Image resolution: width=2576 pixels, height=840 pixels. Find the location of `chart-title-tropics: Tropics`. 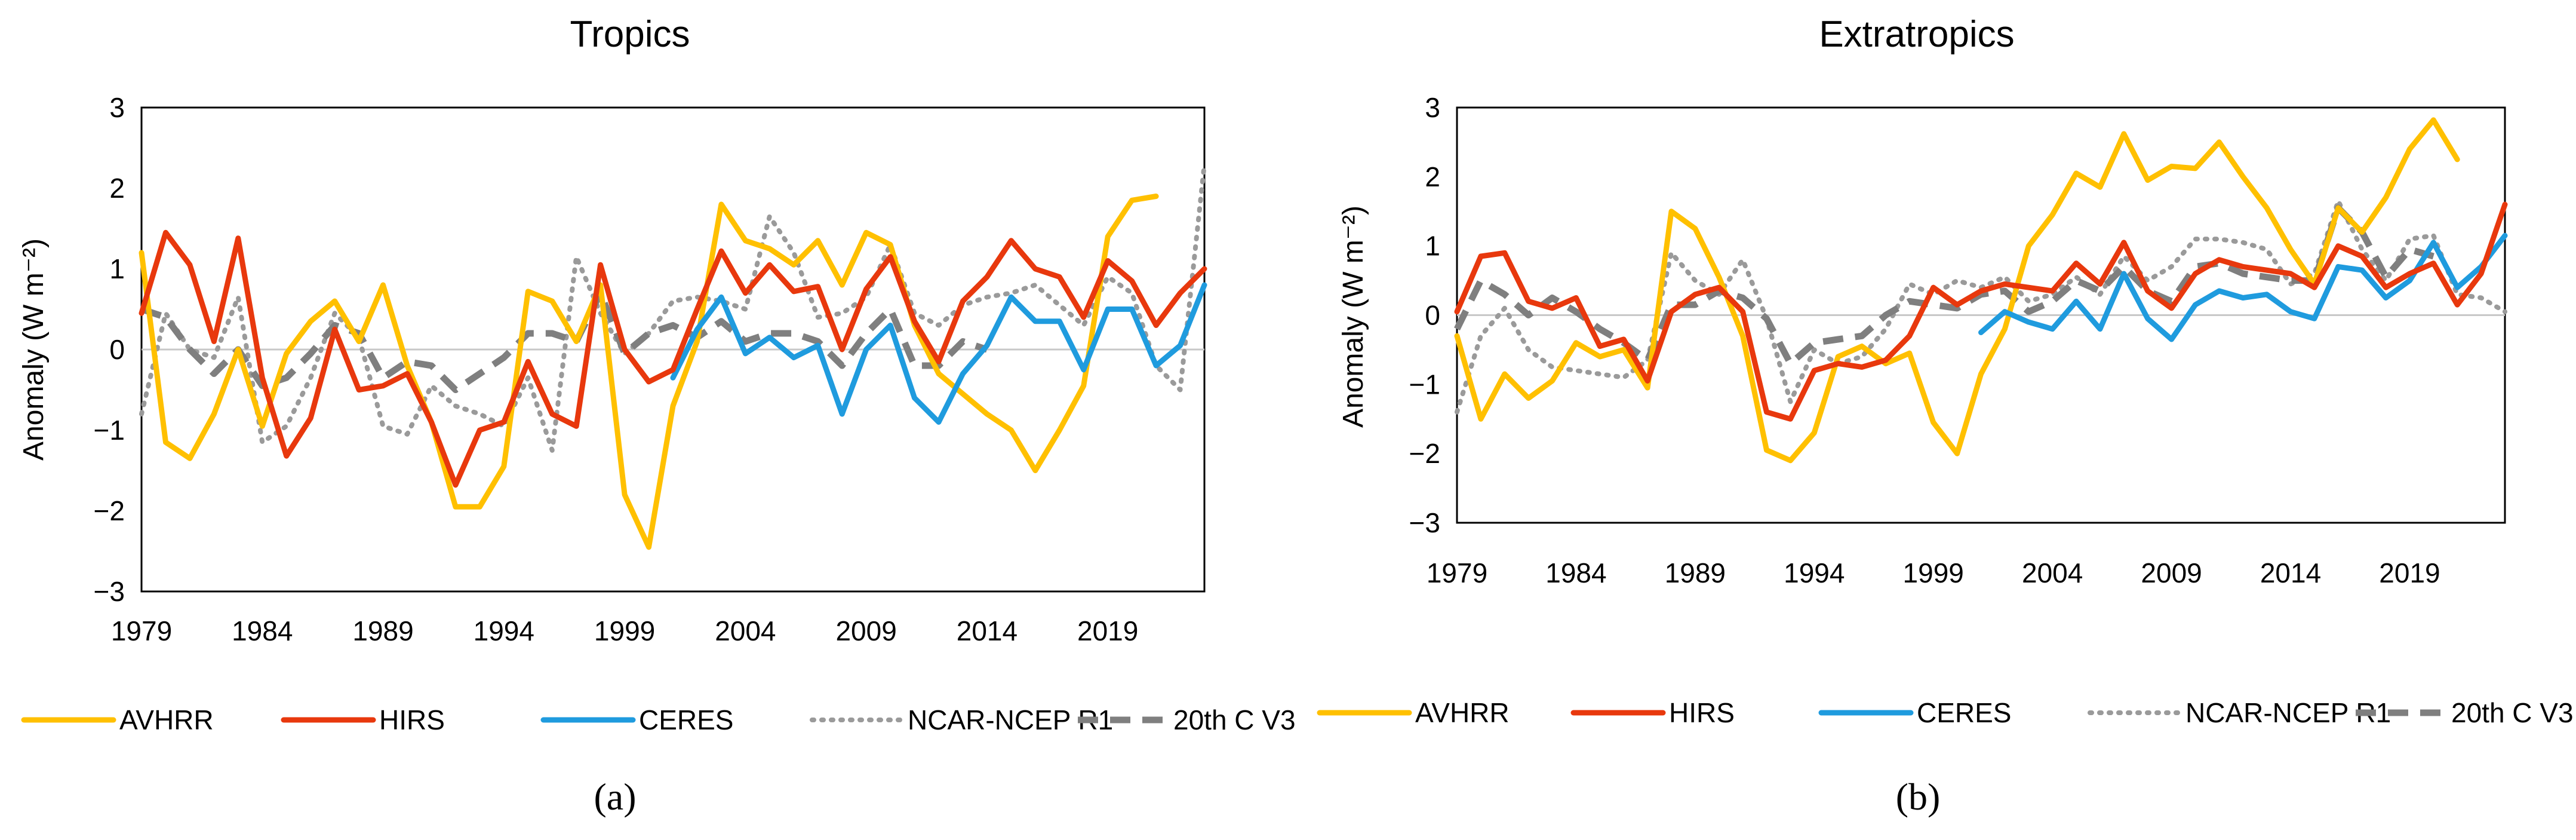

chart-title-tropics: Tropics is located at coordinates (630, 35).